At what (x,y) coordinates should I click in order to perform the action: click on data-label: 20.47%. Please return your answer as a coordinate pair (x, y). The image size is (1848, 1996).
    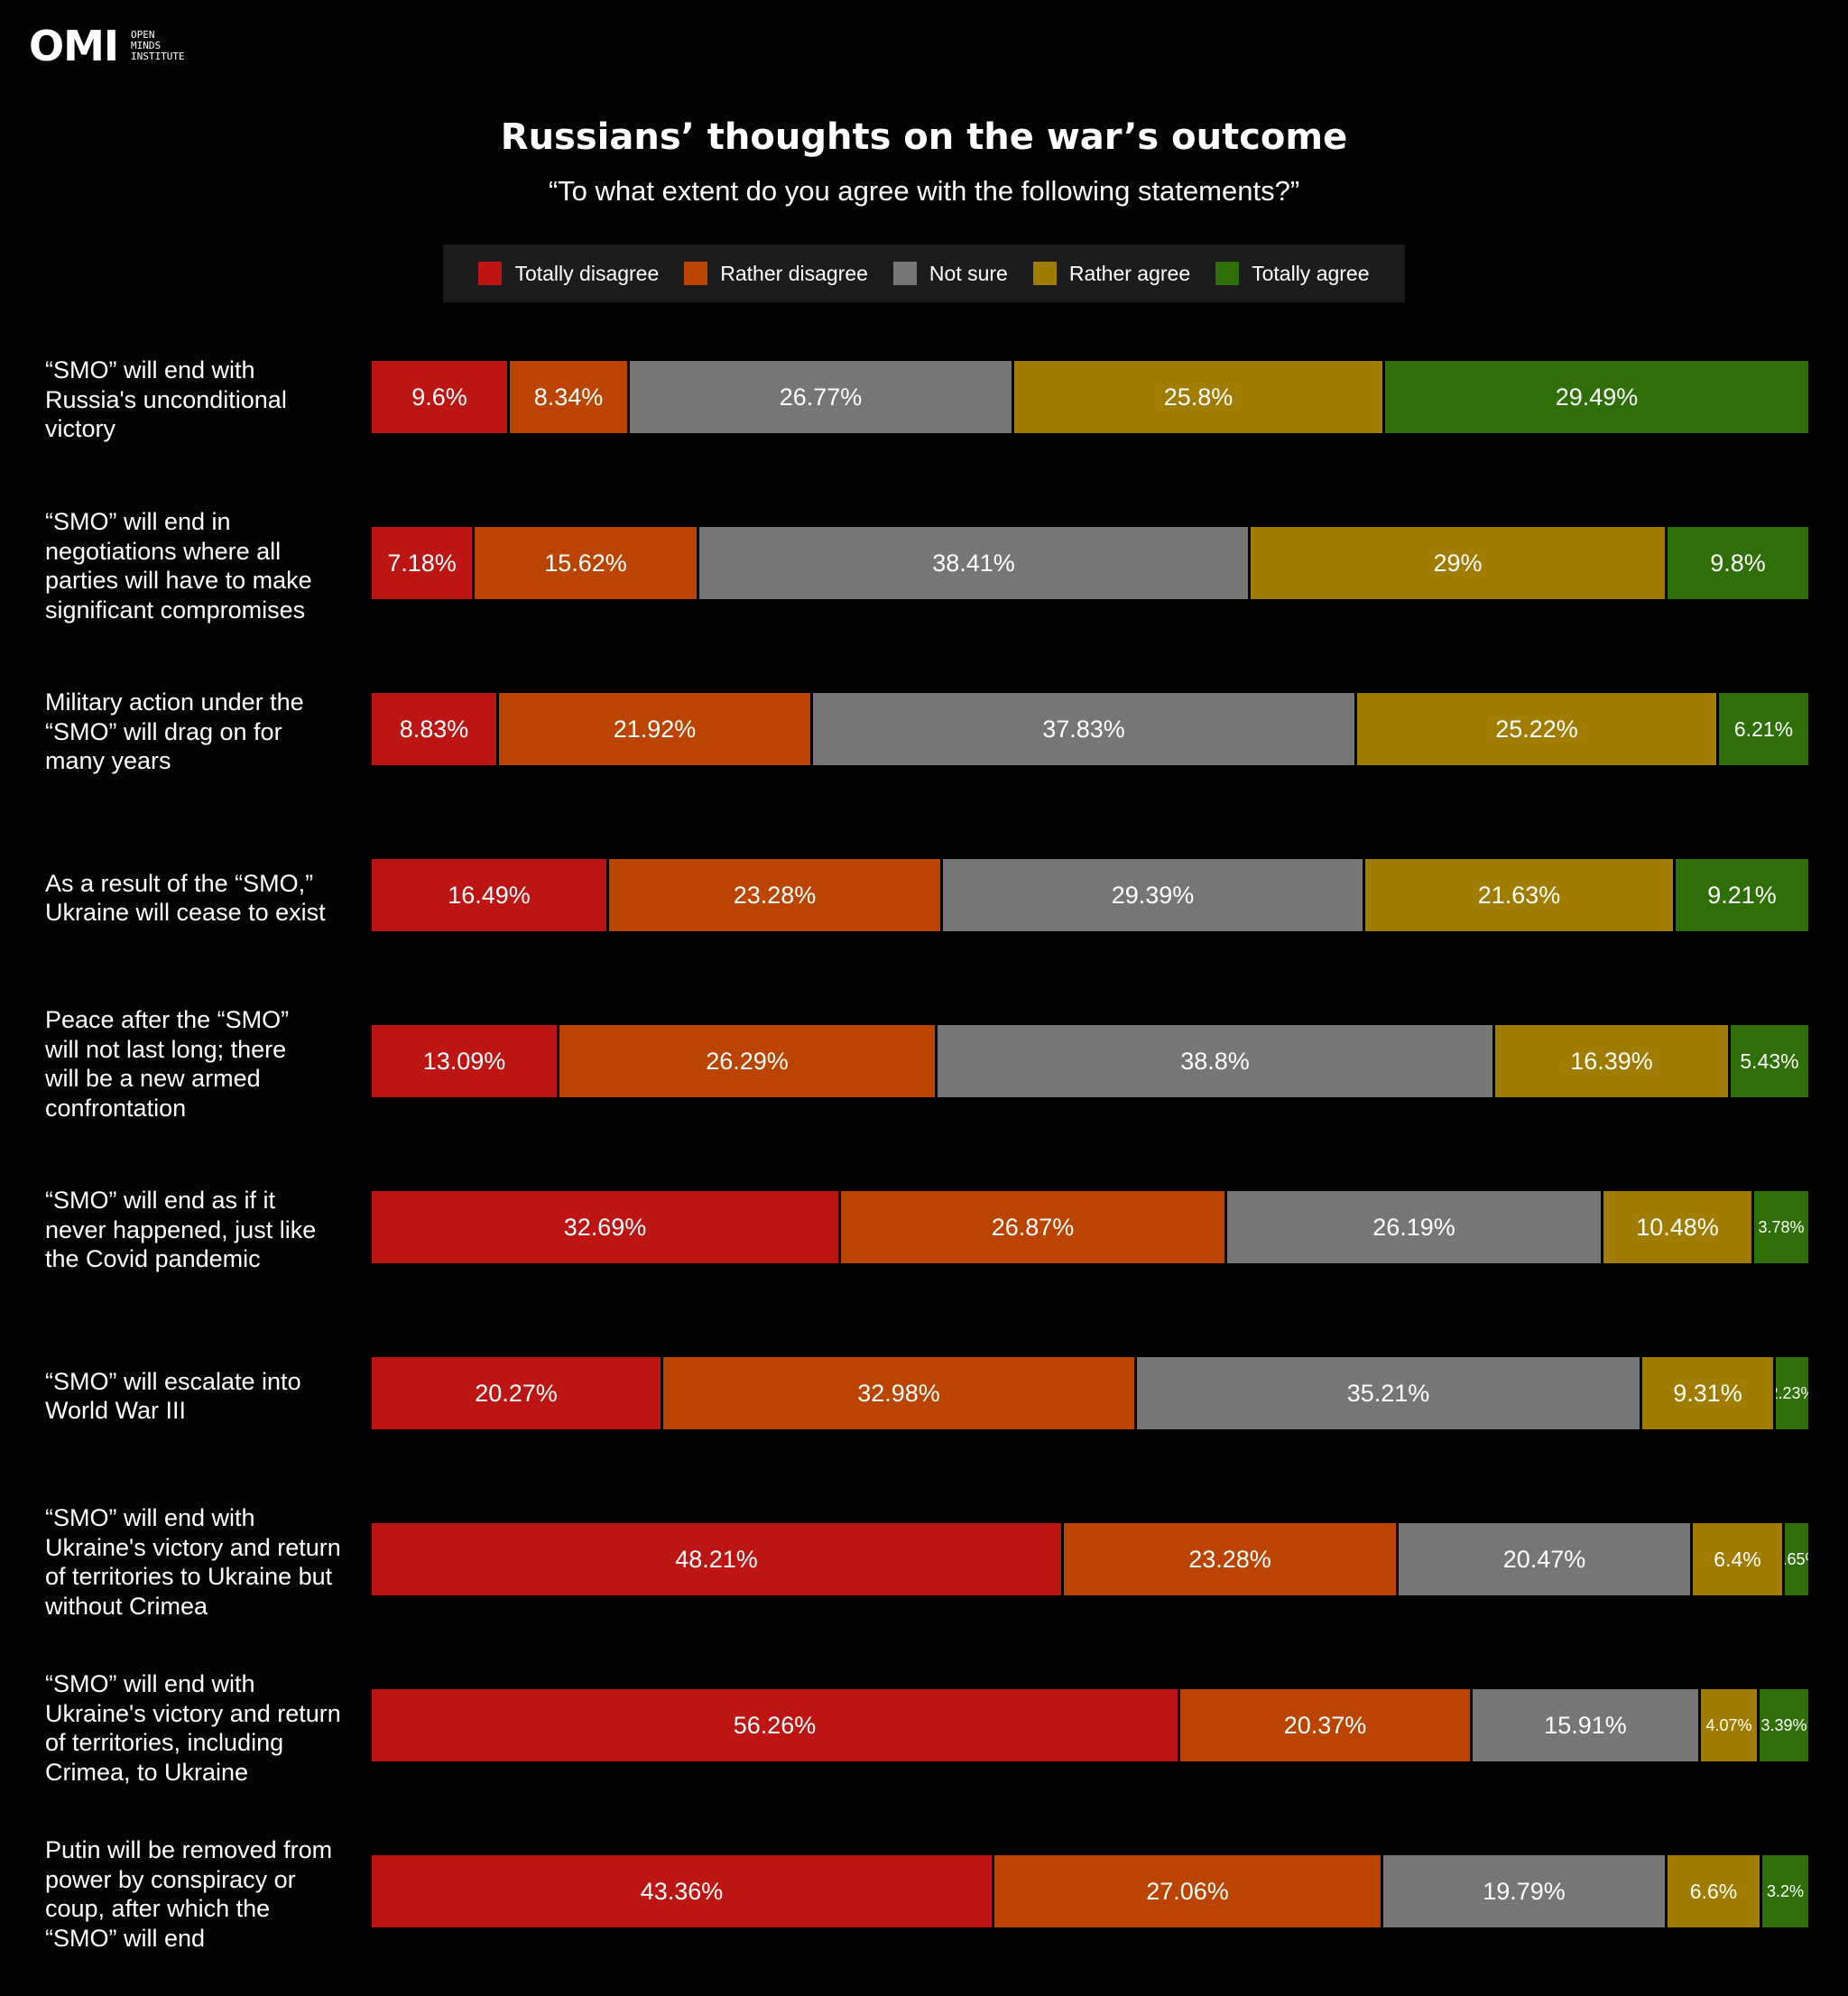
    Looking at the image, I should click on (1544, 1559).